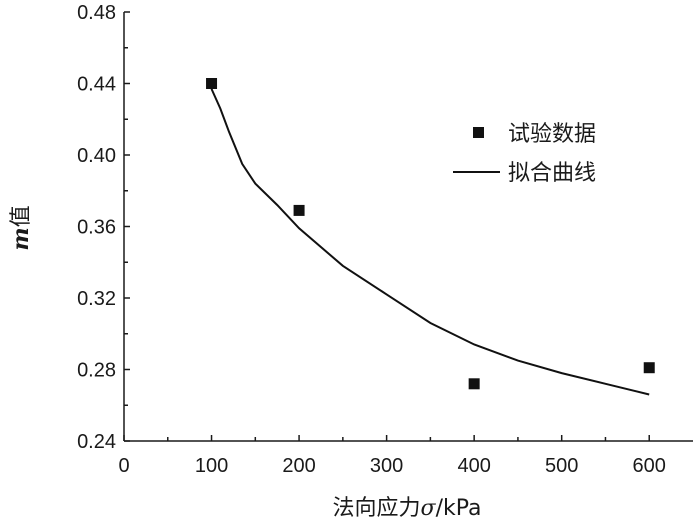  Describe the element at coordinates (561, 466) in the screenshot. I see `x-tick-label: 500` at that location.